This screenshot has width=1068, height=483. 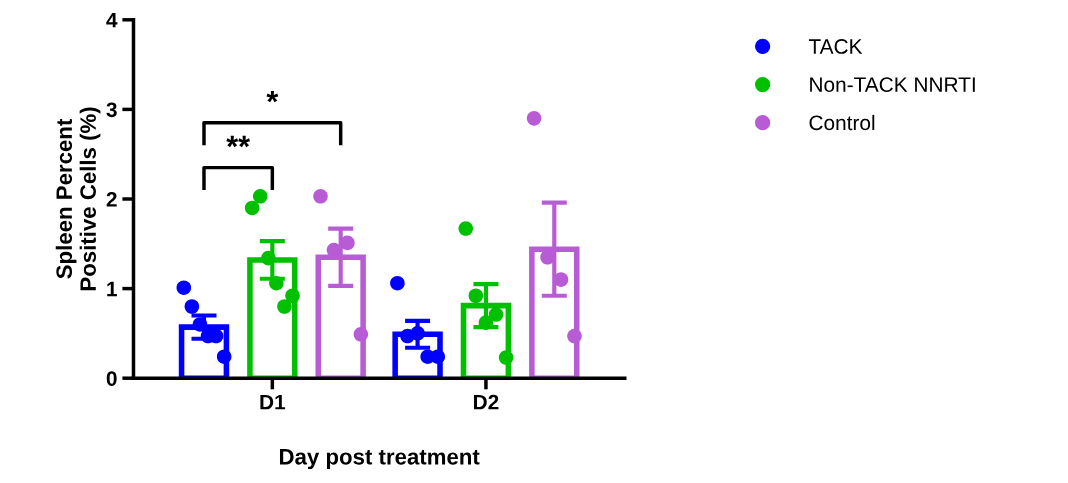 What do you see at coordinates (892, 85) in the screenshot?
I see `legend-label: Non-TACK NNRTI` at bounding box center [892, 85].